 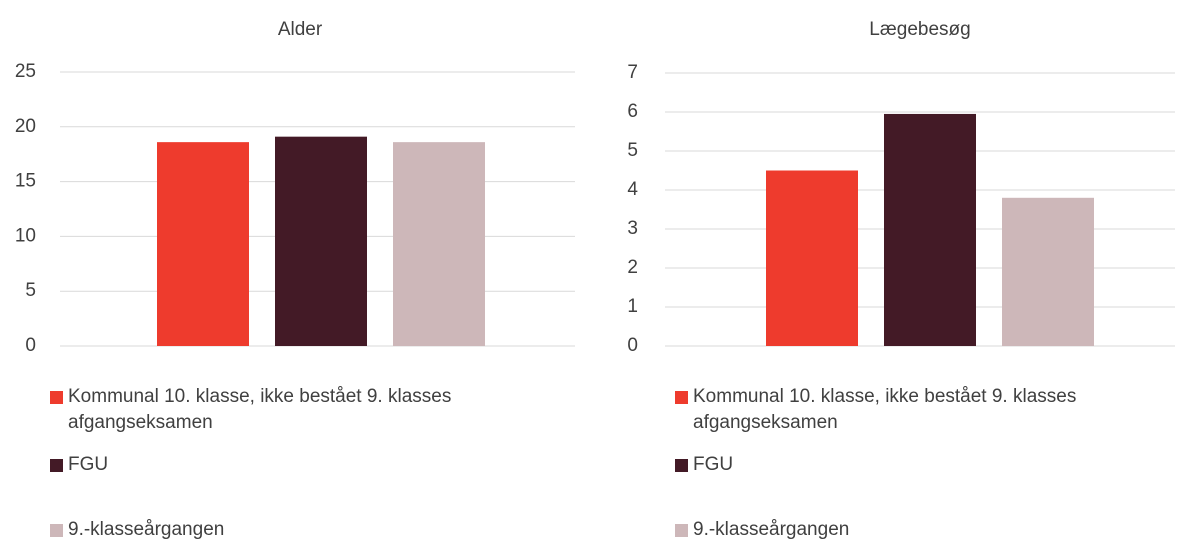 I want to click on y-tick-label: 3, so click(x=632, y=228).